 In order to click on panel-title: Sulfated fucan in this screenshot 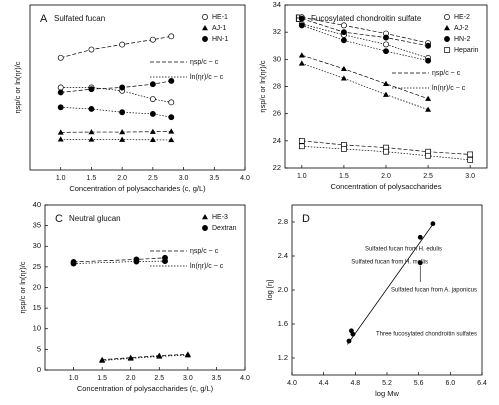, I will do `click(79, 18)`.